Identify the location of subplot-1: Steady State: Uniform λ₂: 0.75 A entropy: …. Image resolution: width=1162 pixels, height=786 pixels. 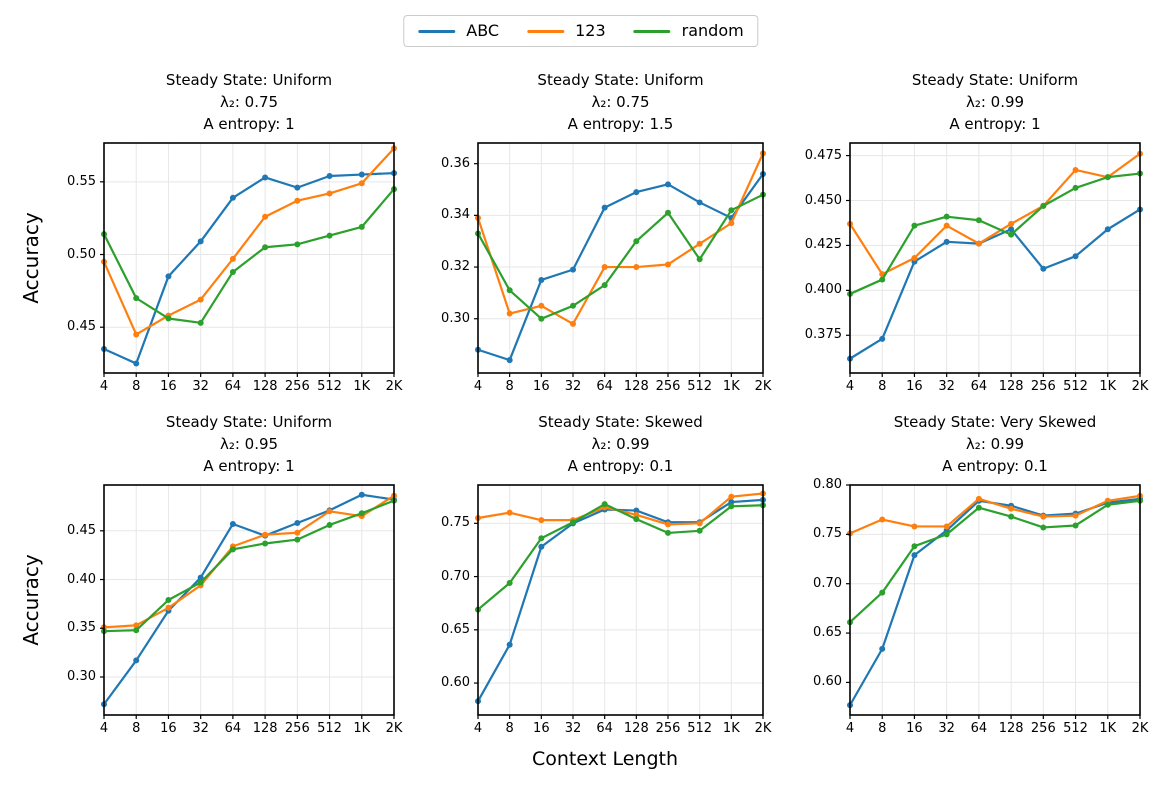
(606, 232).